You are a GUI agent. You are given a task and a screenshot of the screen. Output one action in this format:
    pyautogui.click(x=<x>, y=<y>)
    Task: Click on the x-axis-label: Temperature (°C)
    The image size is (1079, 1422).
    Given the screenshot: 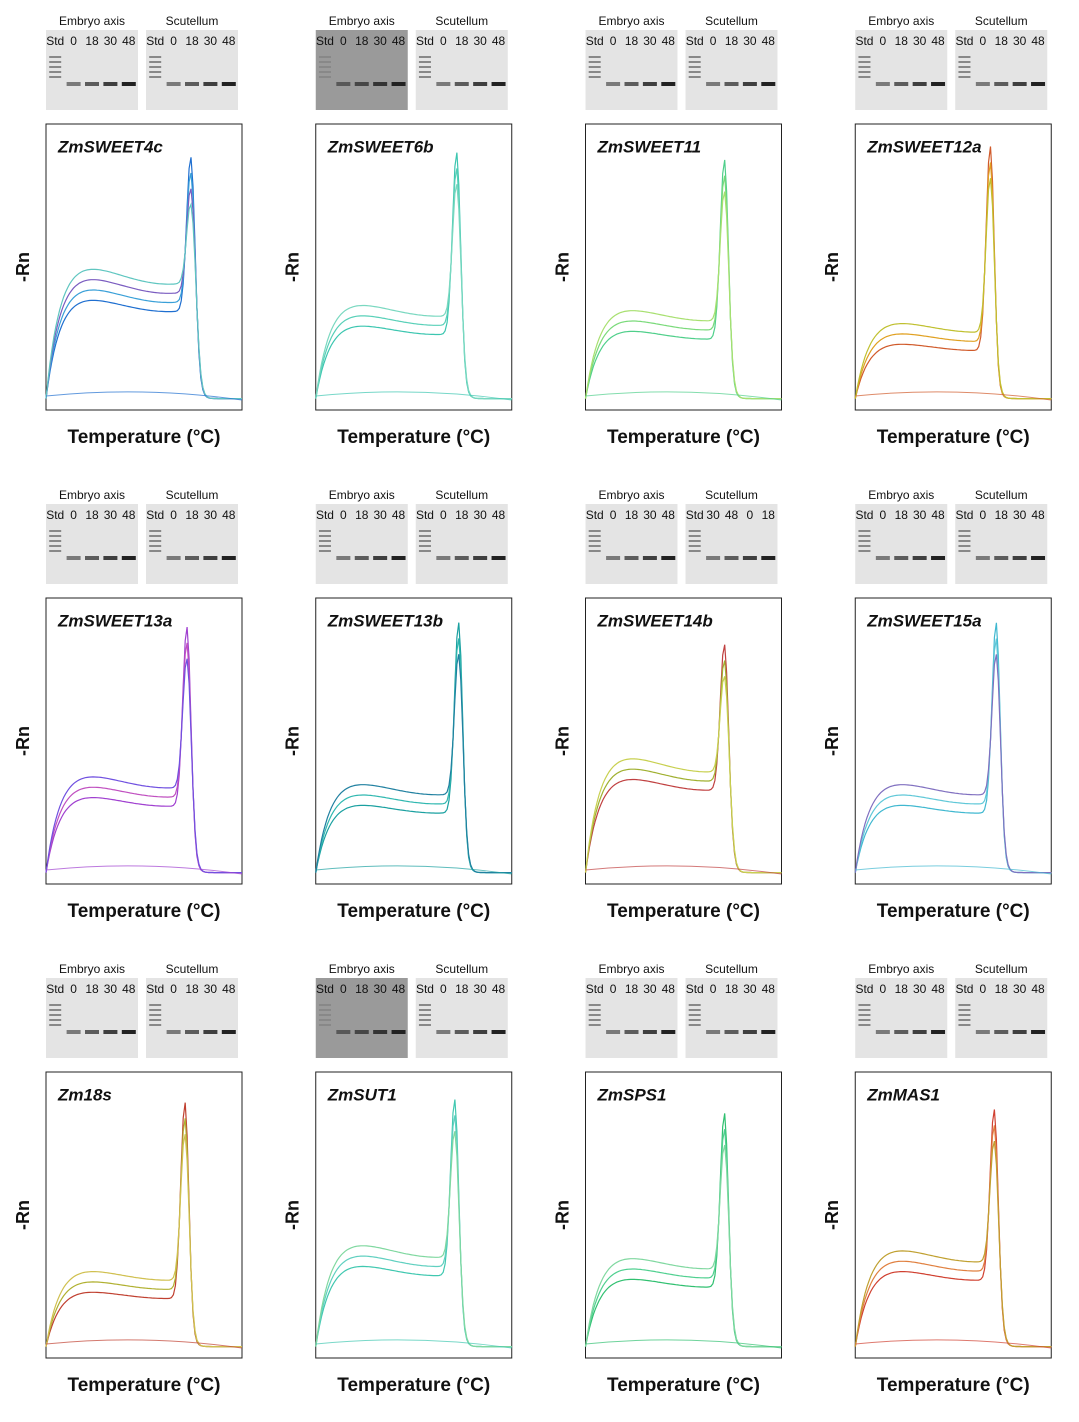 What is the action you would take?
    pyautogui.click(x=683, y=911)
    